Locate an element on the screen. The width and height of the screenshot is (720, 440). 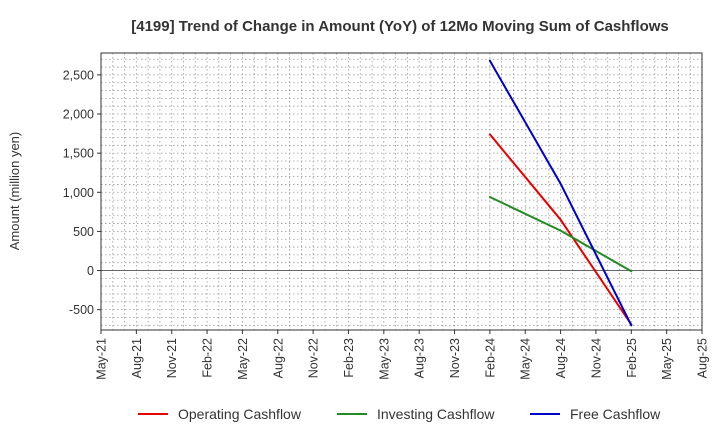
legend-entry: Investing Cashflow is located at coordinates (436, 414).